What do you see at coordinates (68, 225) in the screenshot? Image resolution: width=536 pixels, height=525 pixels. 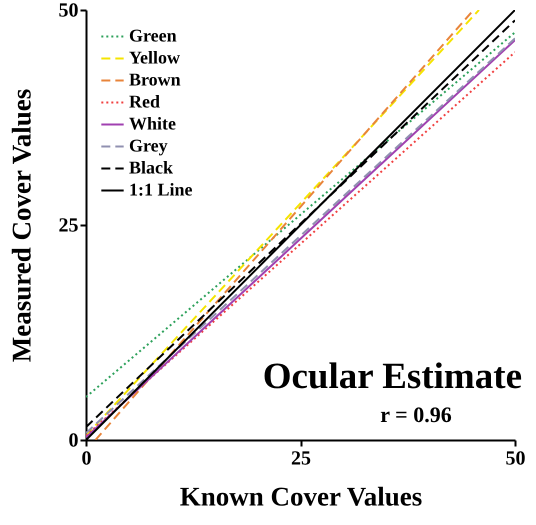 I see `y-tick-label: 25` at bounding box center [68, 225].